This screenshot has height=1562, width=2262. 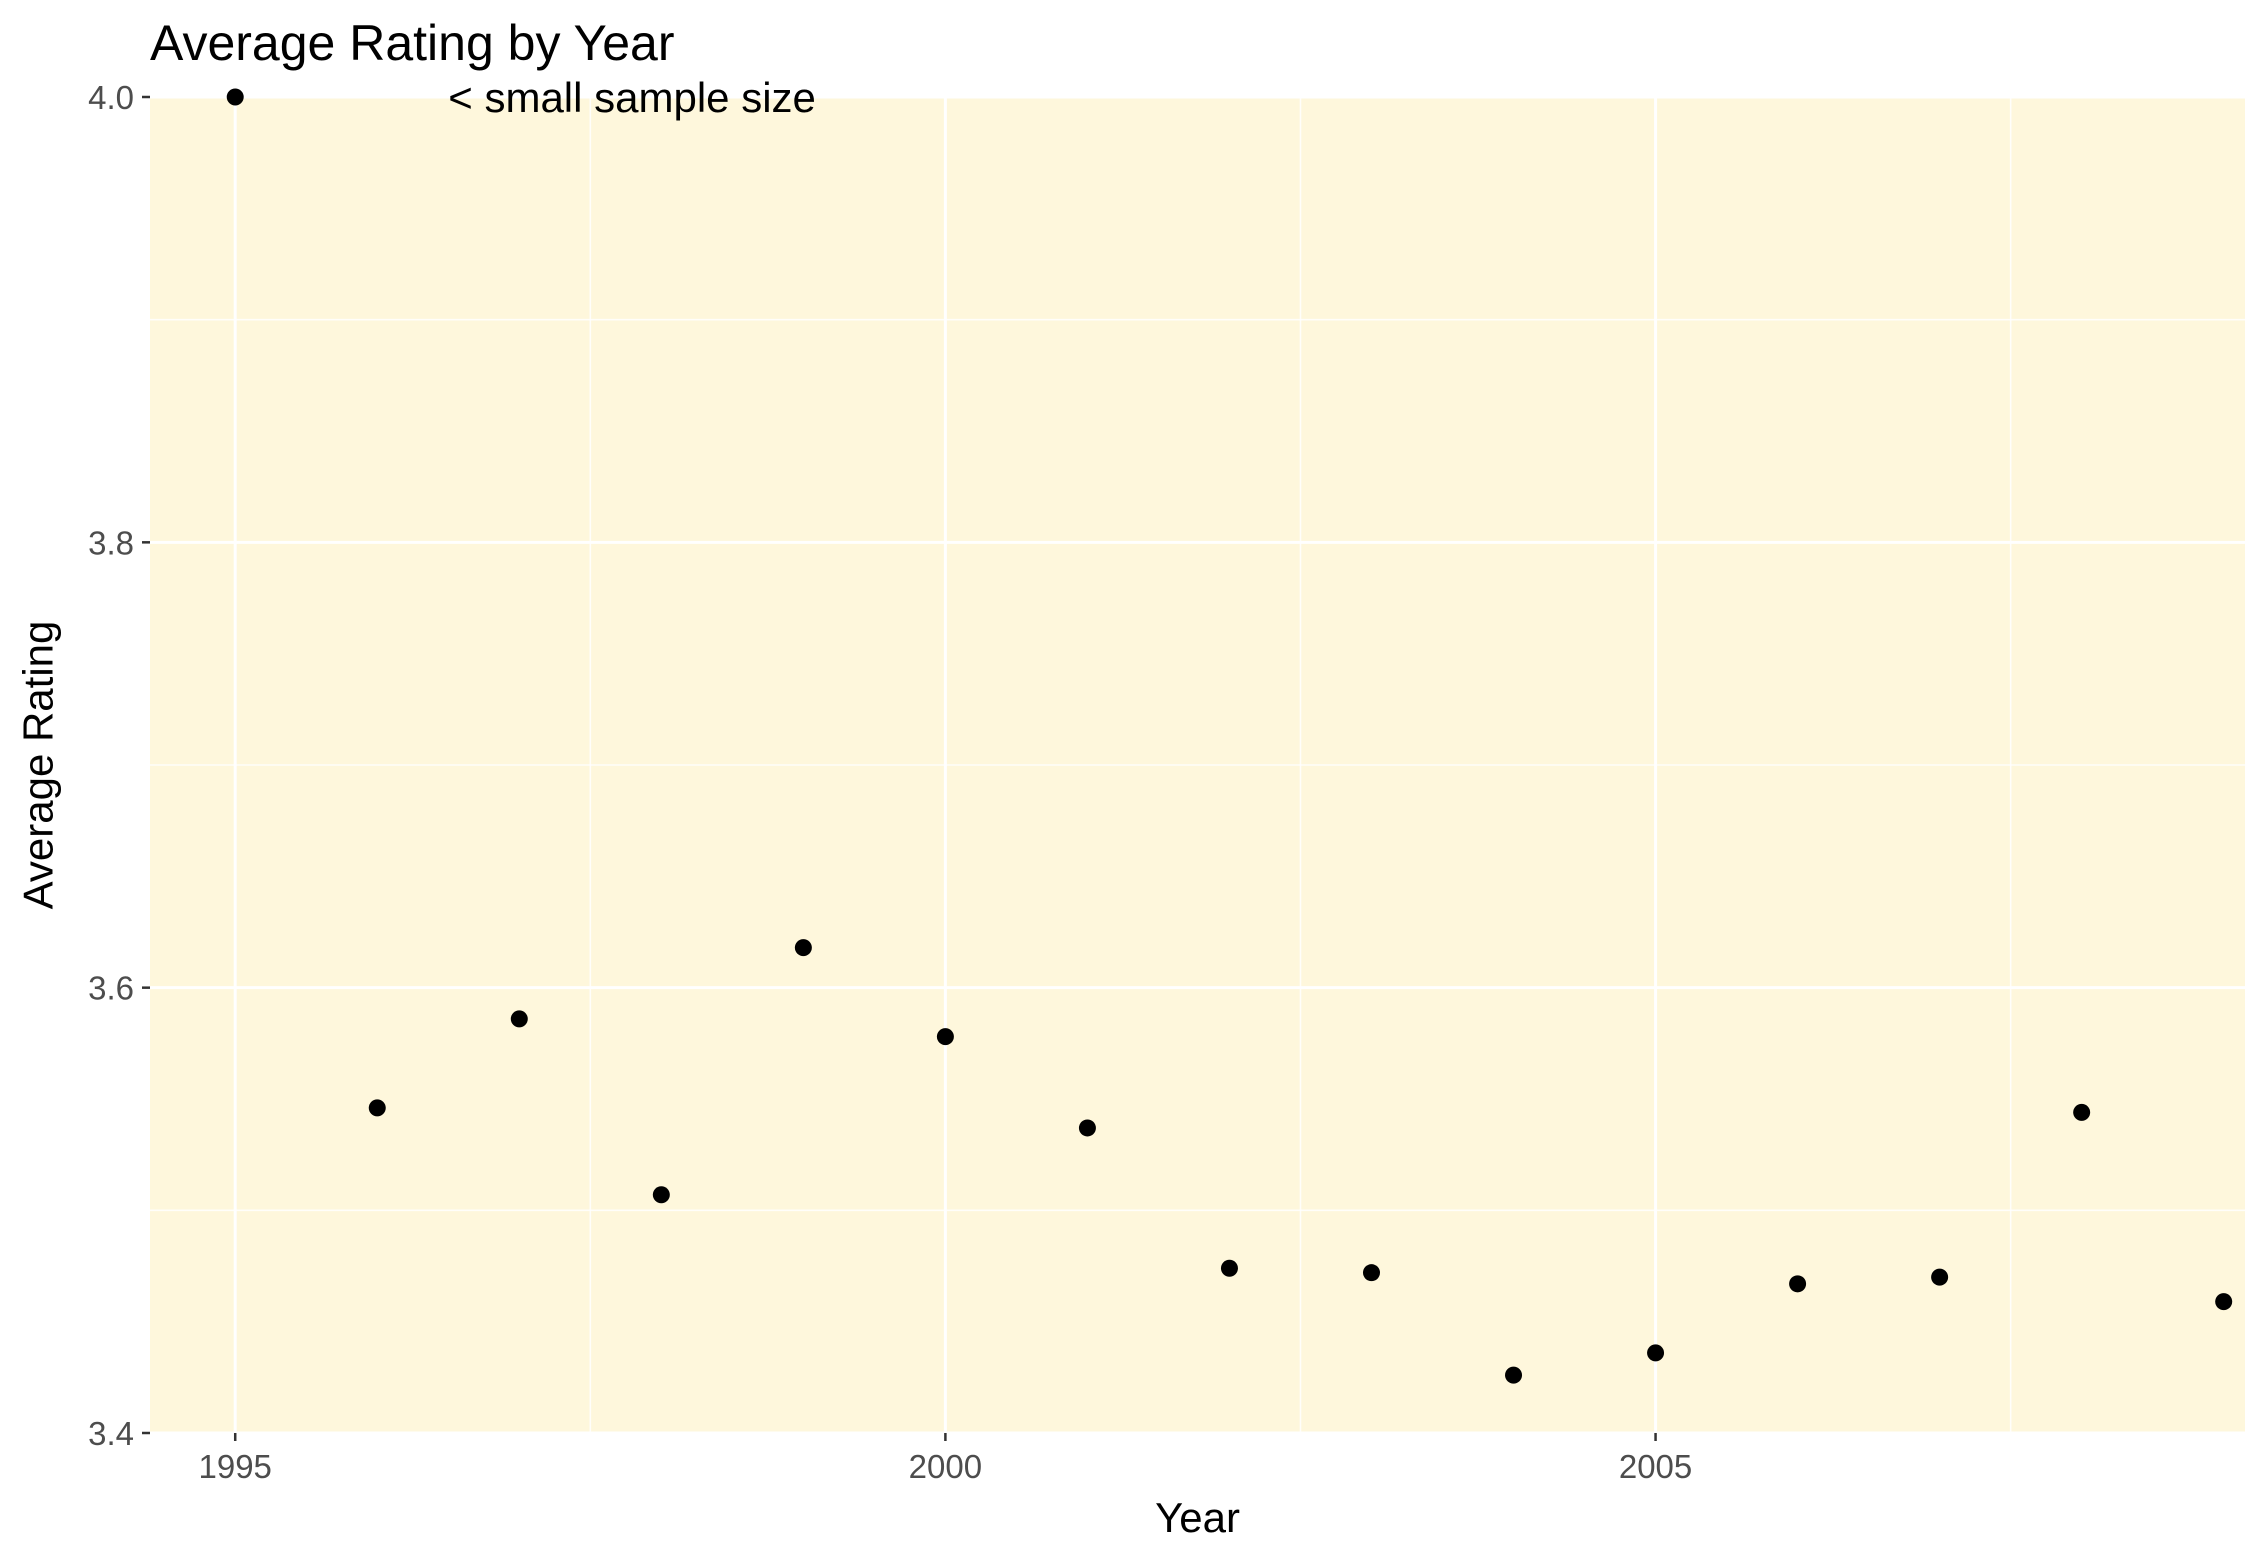 What do you see at coordinates (38, 765) in the screenshot?
I see `y-axis-title: Average Rating` at bounding box center [38, 765].